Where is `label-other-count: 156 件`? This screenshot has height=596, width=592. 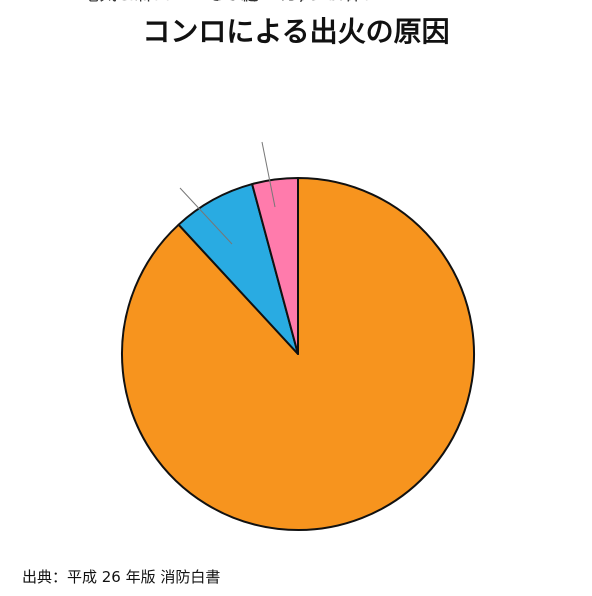 label-other-count: 156 件 is located at coordinates (232, 2).